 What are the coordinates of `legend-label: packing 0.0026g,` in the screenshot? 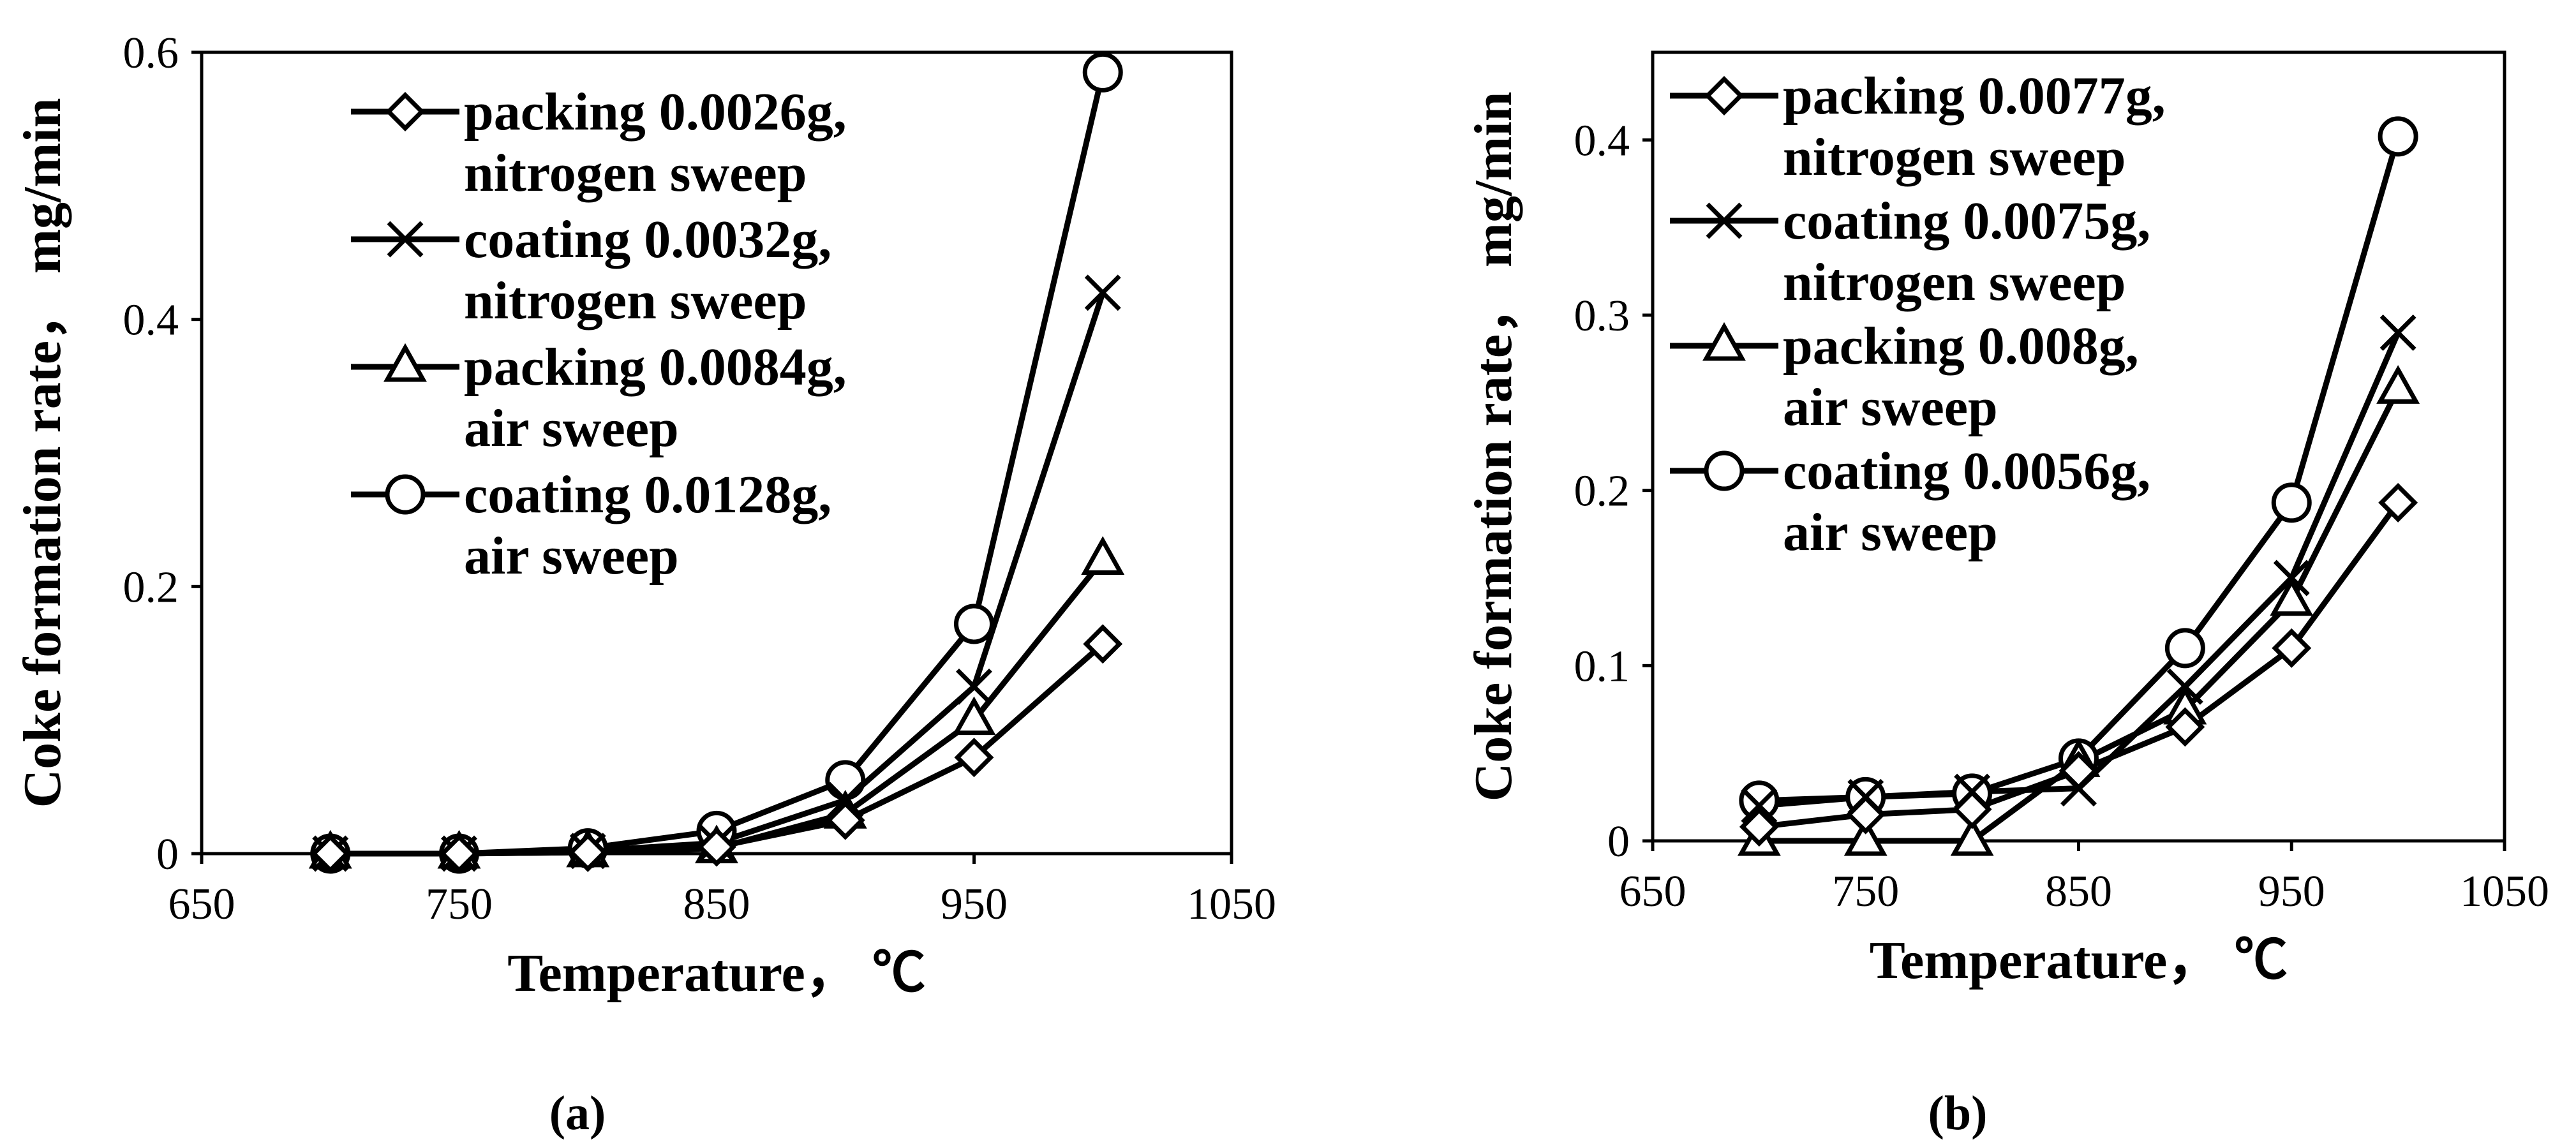 It's located at (655, 112).